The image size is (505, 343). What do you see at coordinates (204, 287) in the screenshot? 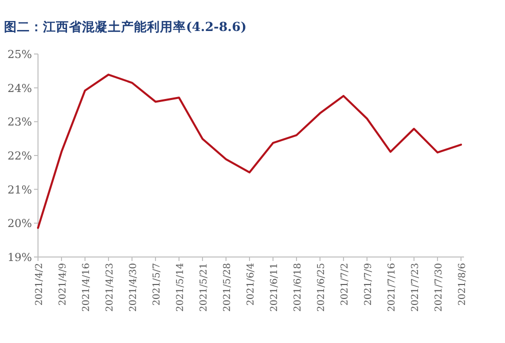
I see `x-tick-label: 2021/5/21` at bounding box center [204, 287].